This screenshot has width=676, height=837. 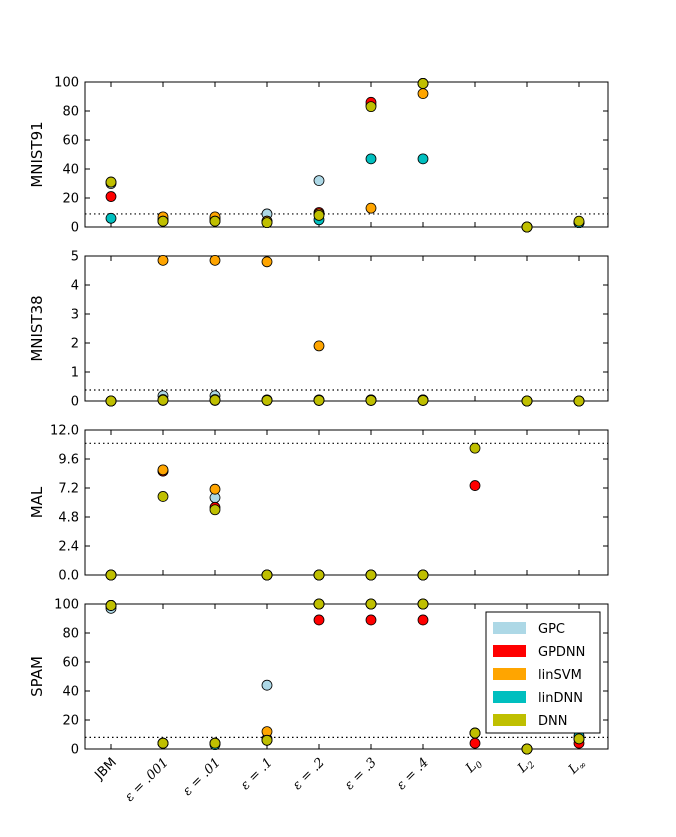 I want to click on x-tick-label: ε = .01, so click(x=202, y=777).